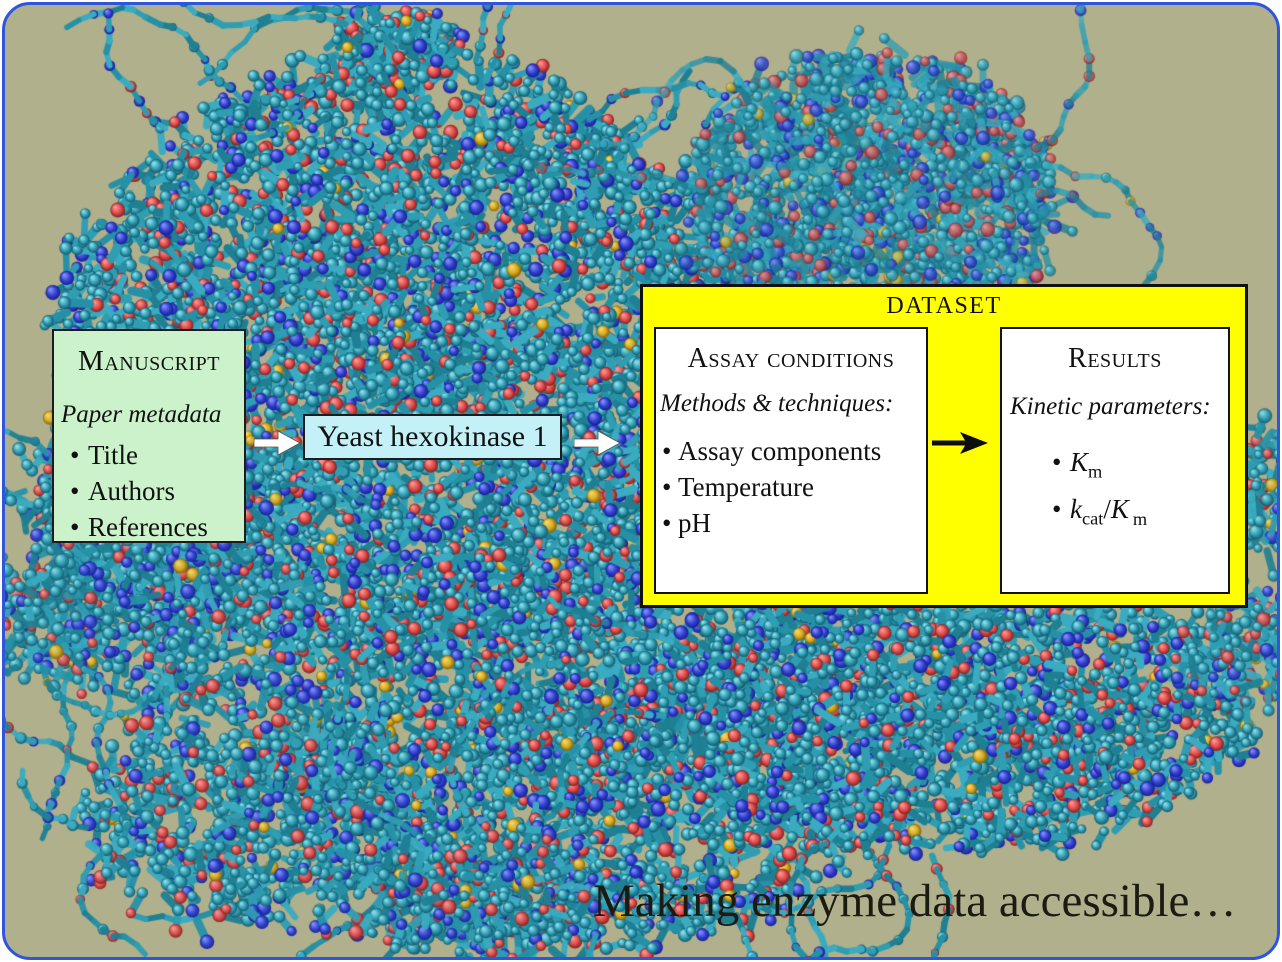 This screenshot has width=1282, height=962. What do you see at coordinates (780, 451) in the screenshot?
I see `assay-item-label: Assay components` at bounding box center [780, 451].